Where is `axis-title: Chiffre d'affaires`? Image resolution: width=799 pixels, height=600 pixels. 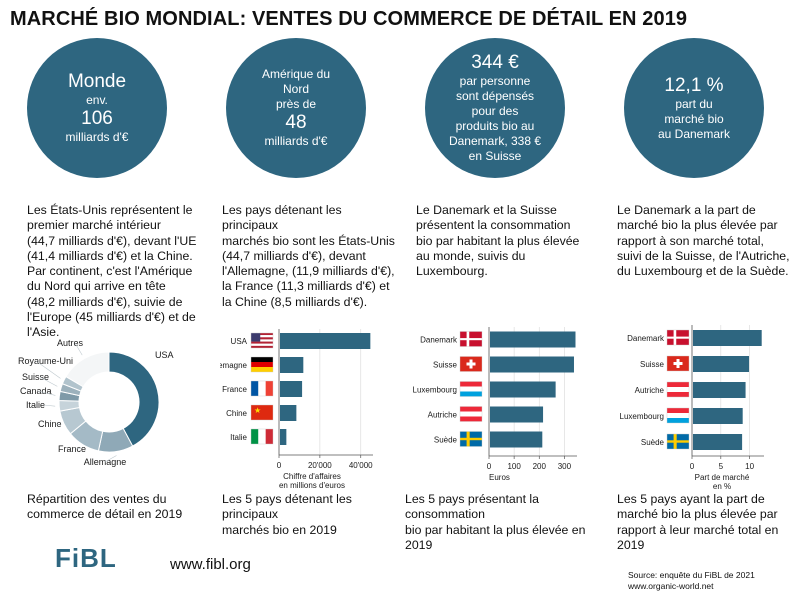 axis-title: Chiffre d'affaires is located at coordinates (312, 476).